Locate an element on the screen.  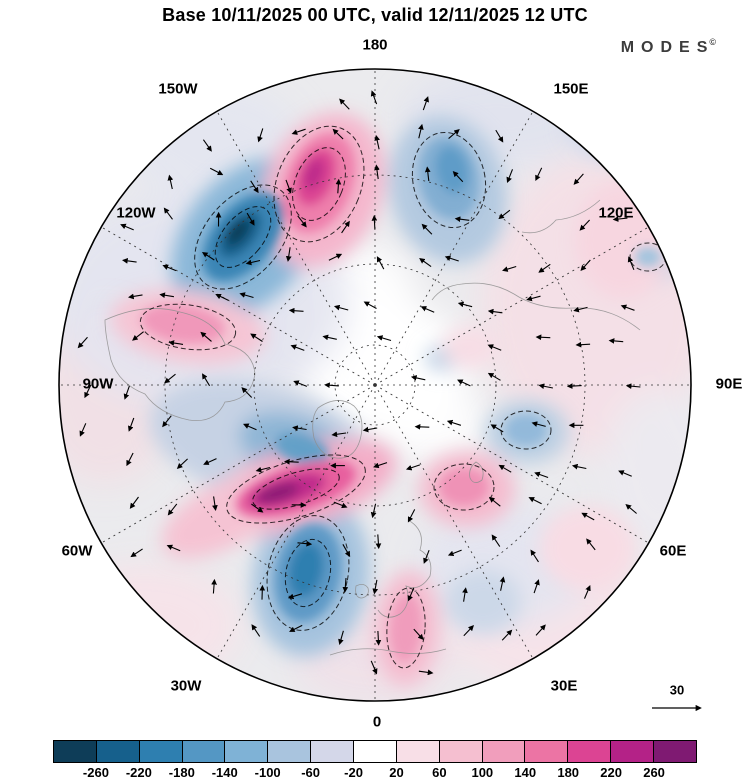
colorbar-tick-label: 260 is located at coordinates (654, 772).